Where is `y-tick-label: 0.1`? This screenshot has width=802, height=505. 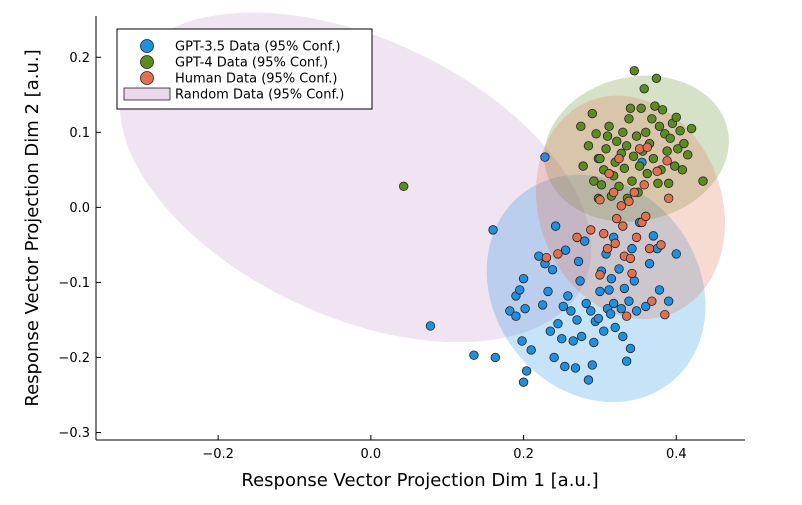 y-tick-label: 0.1 is located at coordinates (79, 133).